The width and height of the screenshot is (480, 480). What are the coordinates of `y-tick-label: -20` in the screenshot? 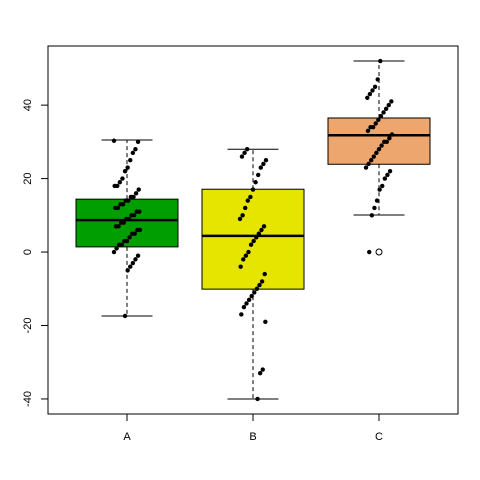 It's located at (28, 326).